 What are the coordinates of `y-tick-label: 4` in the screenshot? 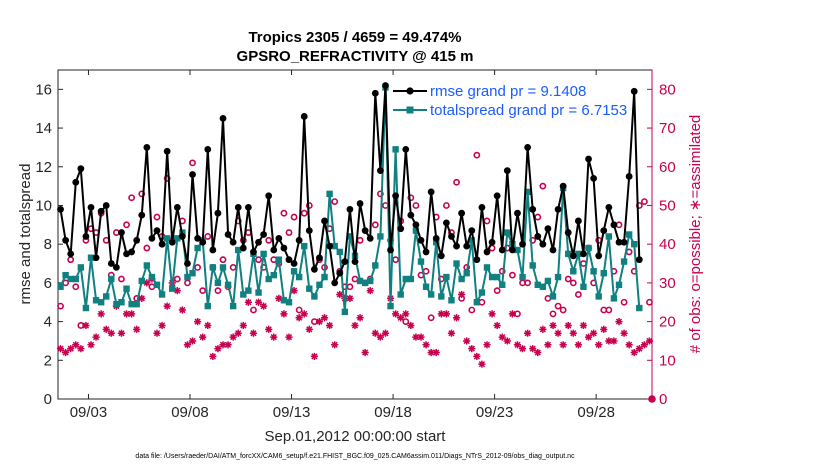 It's located at (48, 322).